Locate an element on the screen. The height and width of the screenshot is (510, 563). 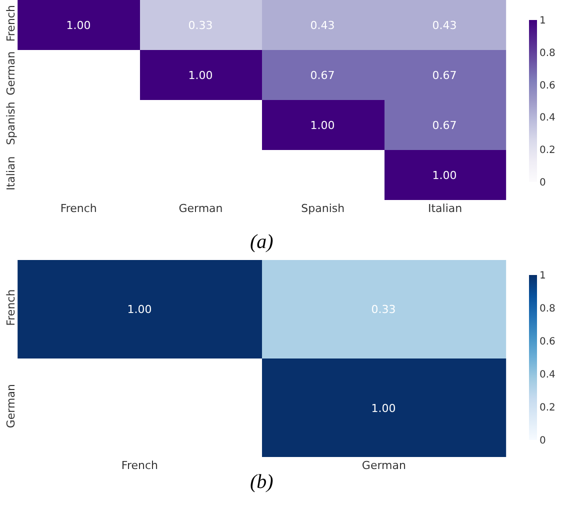
y-tick-label: Italian is located at coordinates (11, 173).